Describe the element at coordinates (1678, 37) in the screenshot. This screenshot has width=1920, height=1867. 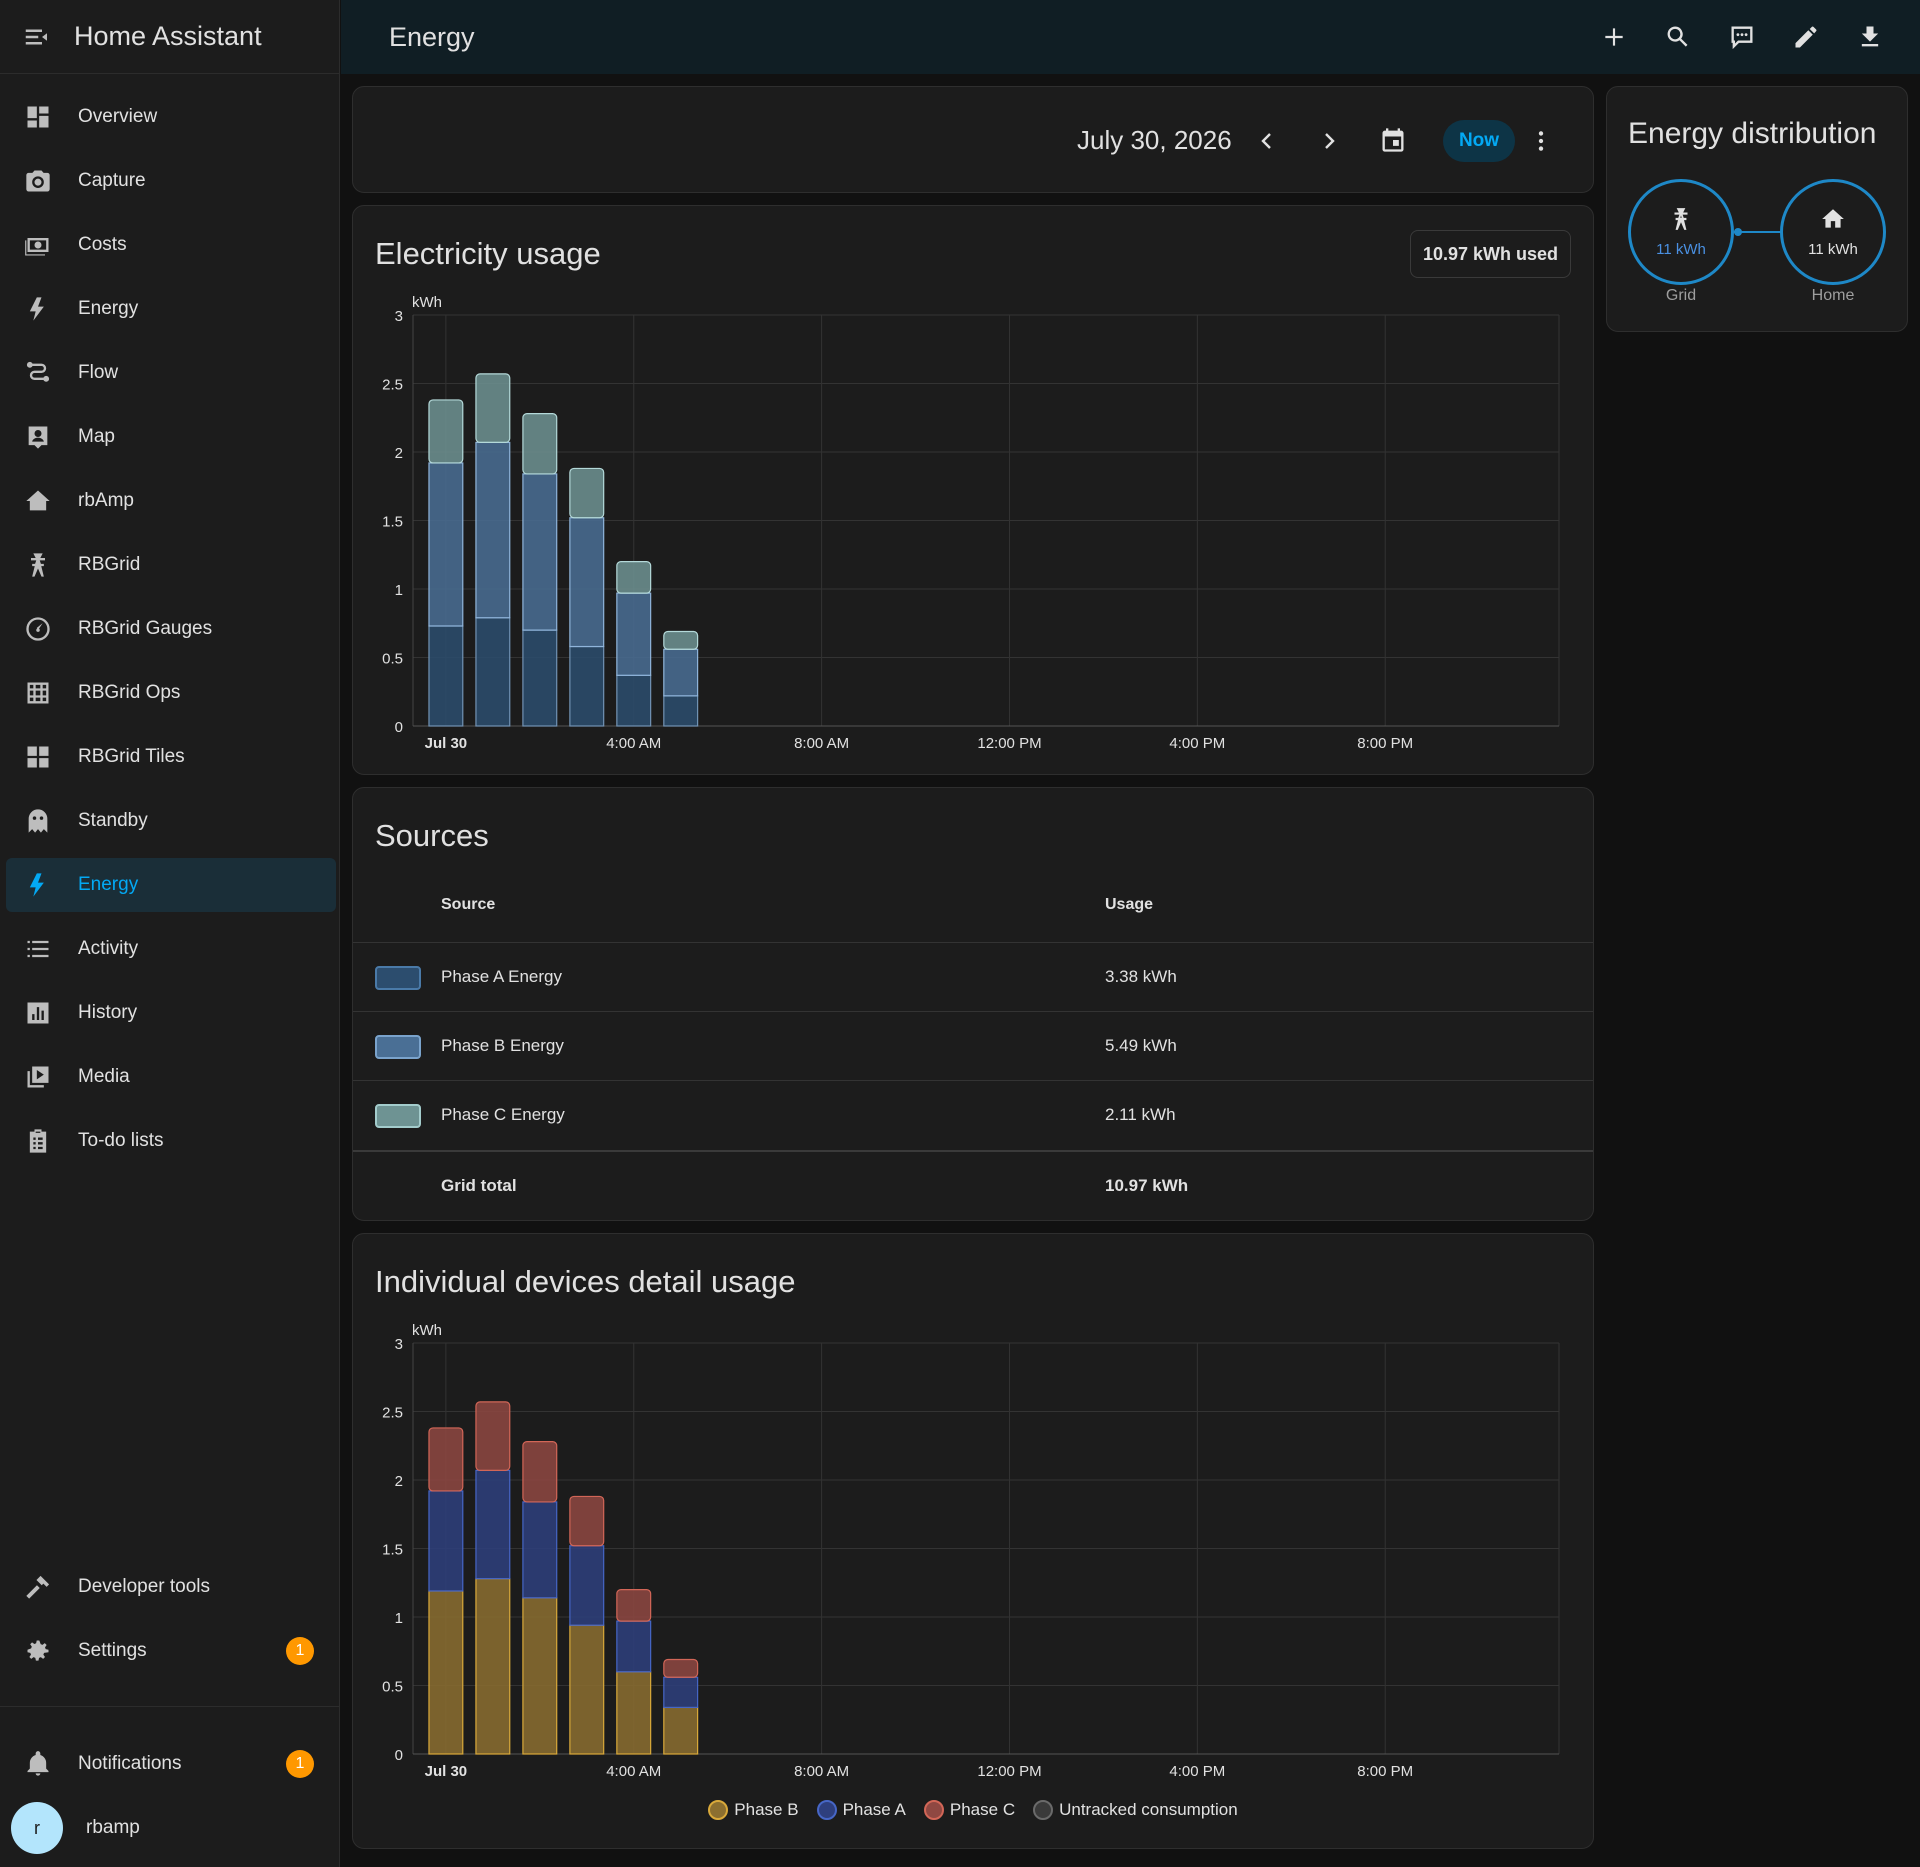
I see `search-icon` at that location.